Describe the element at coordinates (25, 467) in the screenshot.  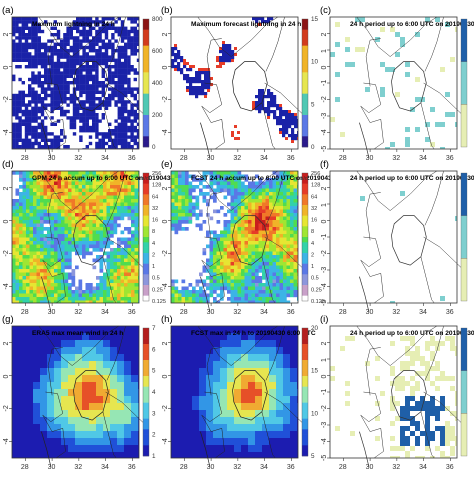
I see `x-tick-label: 28` at that location.